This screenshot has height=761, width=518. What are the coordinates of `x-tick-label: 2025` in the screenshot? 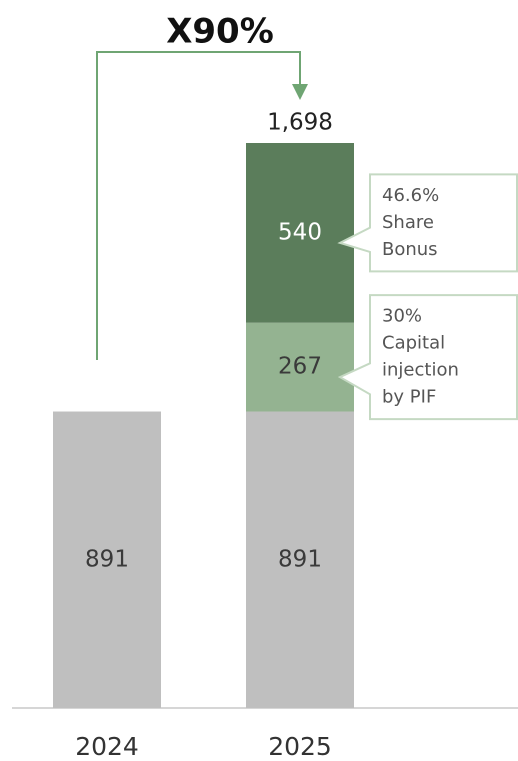 It's located at (300, 746).